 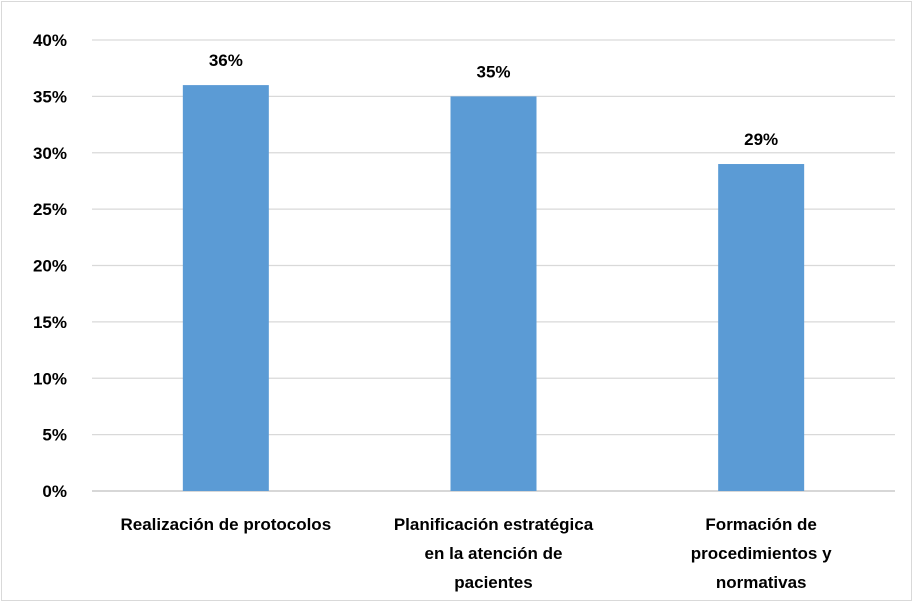 I want to click on category-label: Planificación estratégica, so click(x=494, y=524).